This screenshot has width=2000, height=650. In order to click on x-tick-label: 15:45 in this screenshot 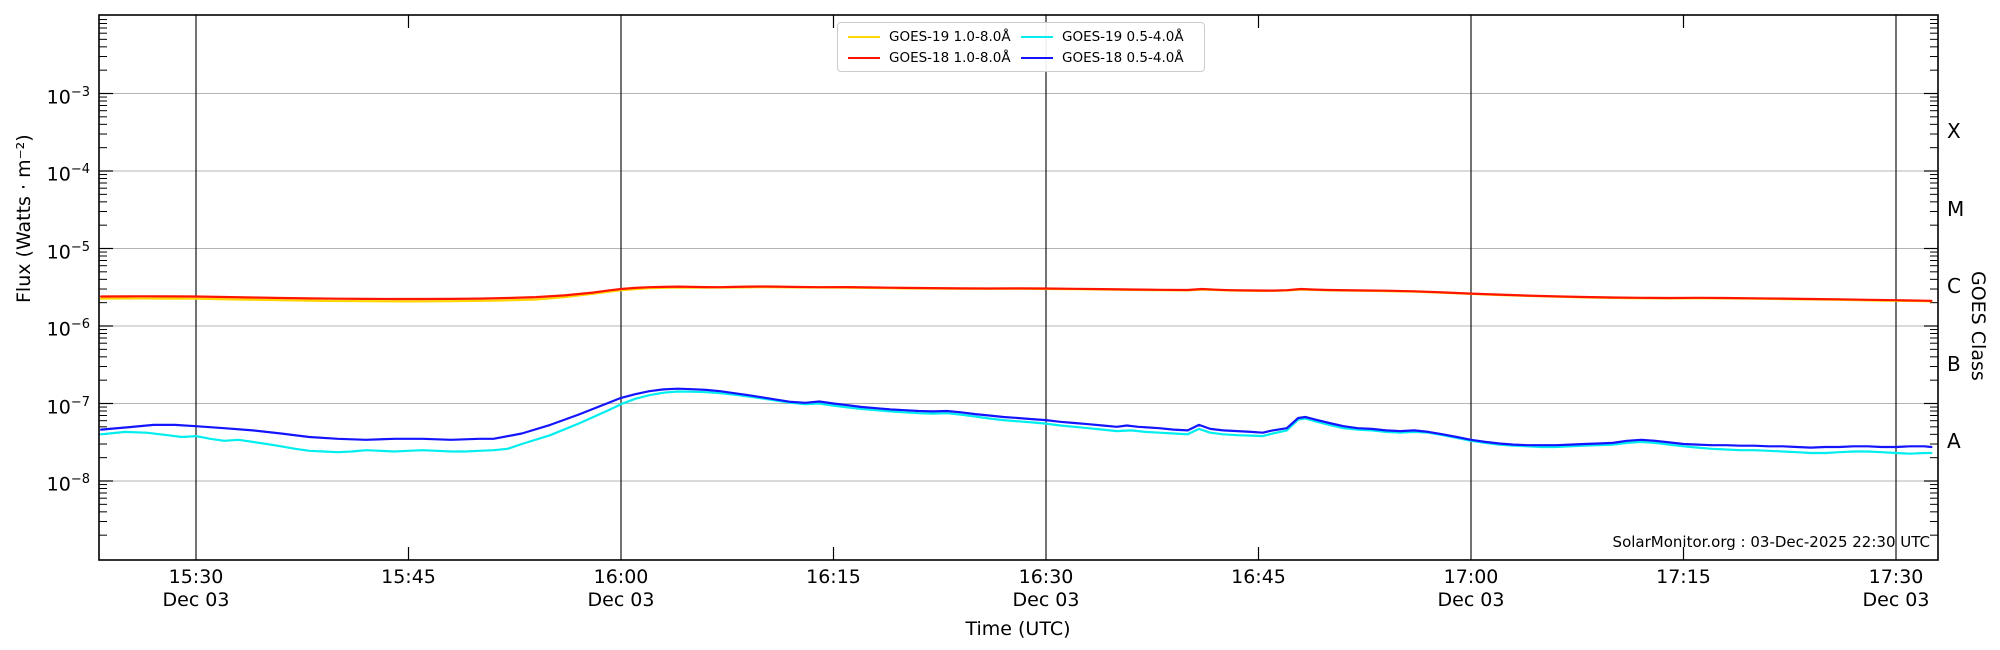, I will do `click(408, 577)`.